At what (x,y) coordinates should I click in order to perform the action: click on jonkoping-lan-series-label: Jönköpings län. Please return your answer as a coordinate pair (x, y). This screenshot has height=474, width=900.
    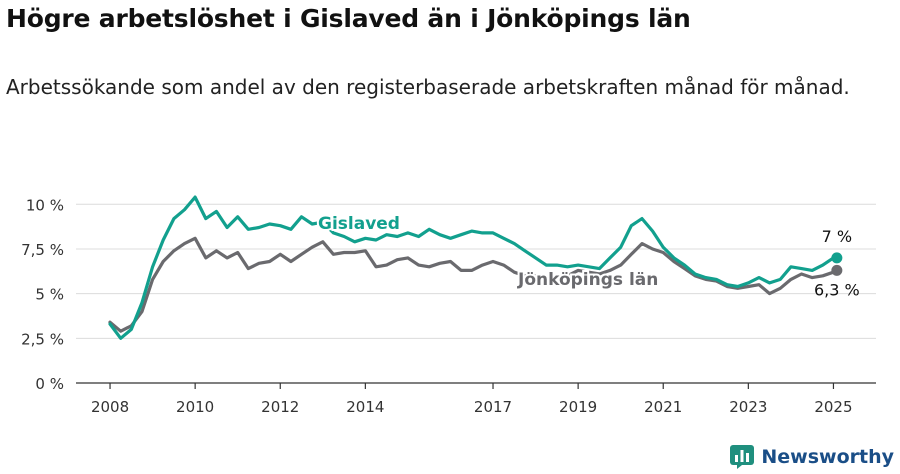
    Looking at the image, I should click on (587, 280).